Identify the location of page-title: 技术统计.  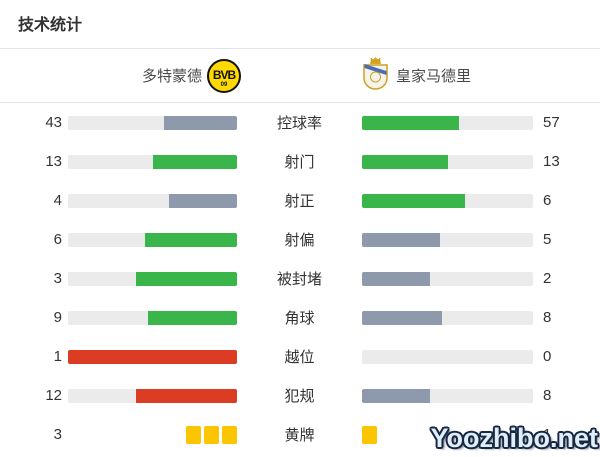
(50, 25).